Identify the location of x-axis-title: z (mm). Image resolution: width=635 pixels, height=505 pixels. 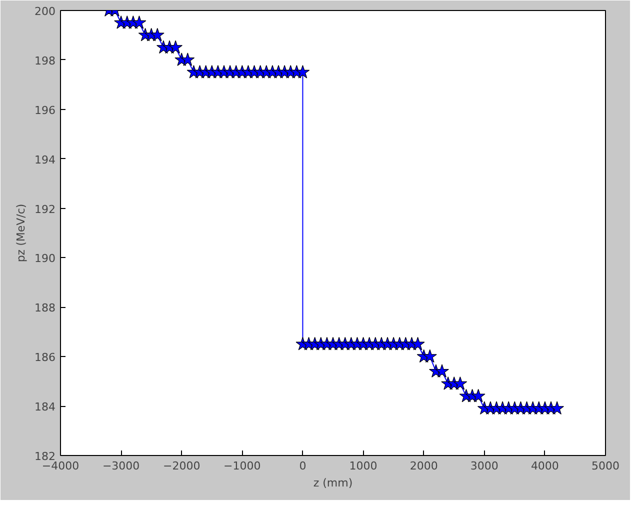
(333, 483).